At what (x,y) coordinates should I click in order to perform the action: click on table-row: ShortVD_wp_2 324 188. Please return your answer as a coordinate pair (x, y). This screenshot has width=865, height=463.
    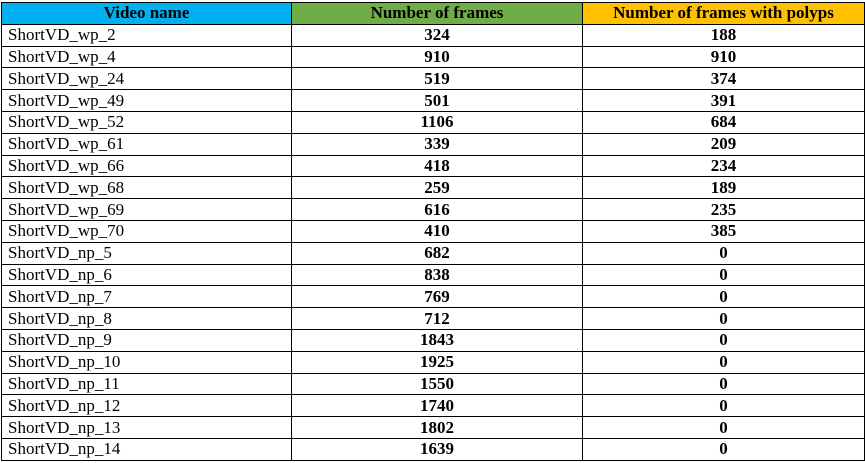
    Looking at the image, I should click on (433, 35).